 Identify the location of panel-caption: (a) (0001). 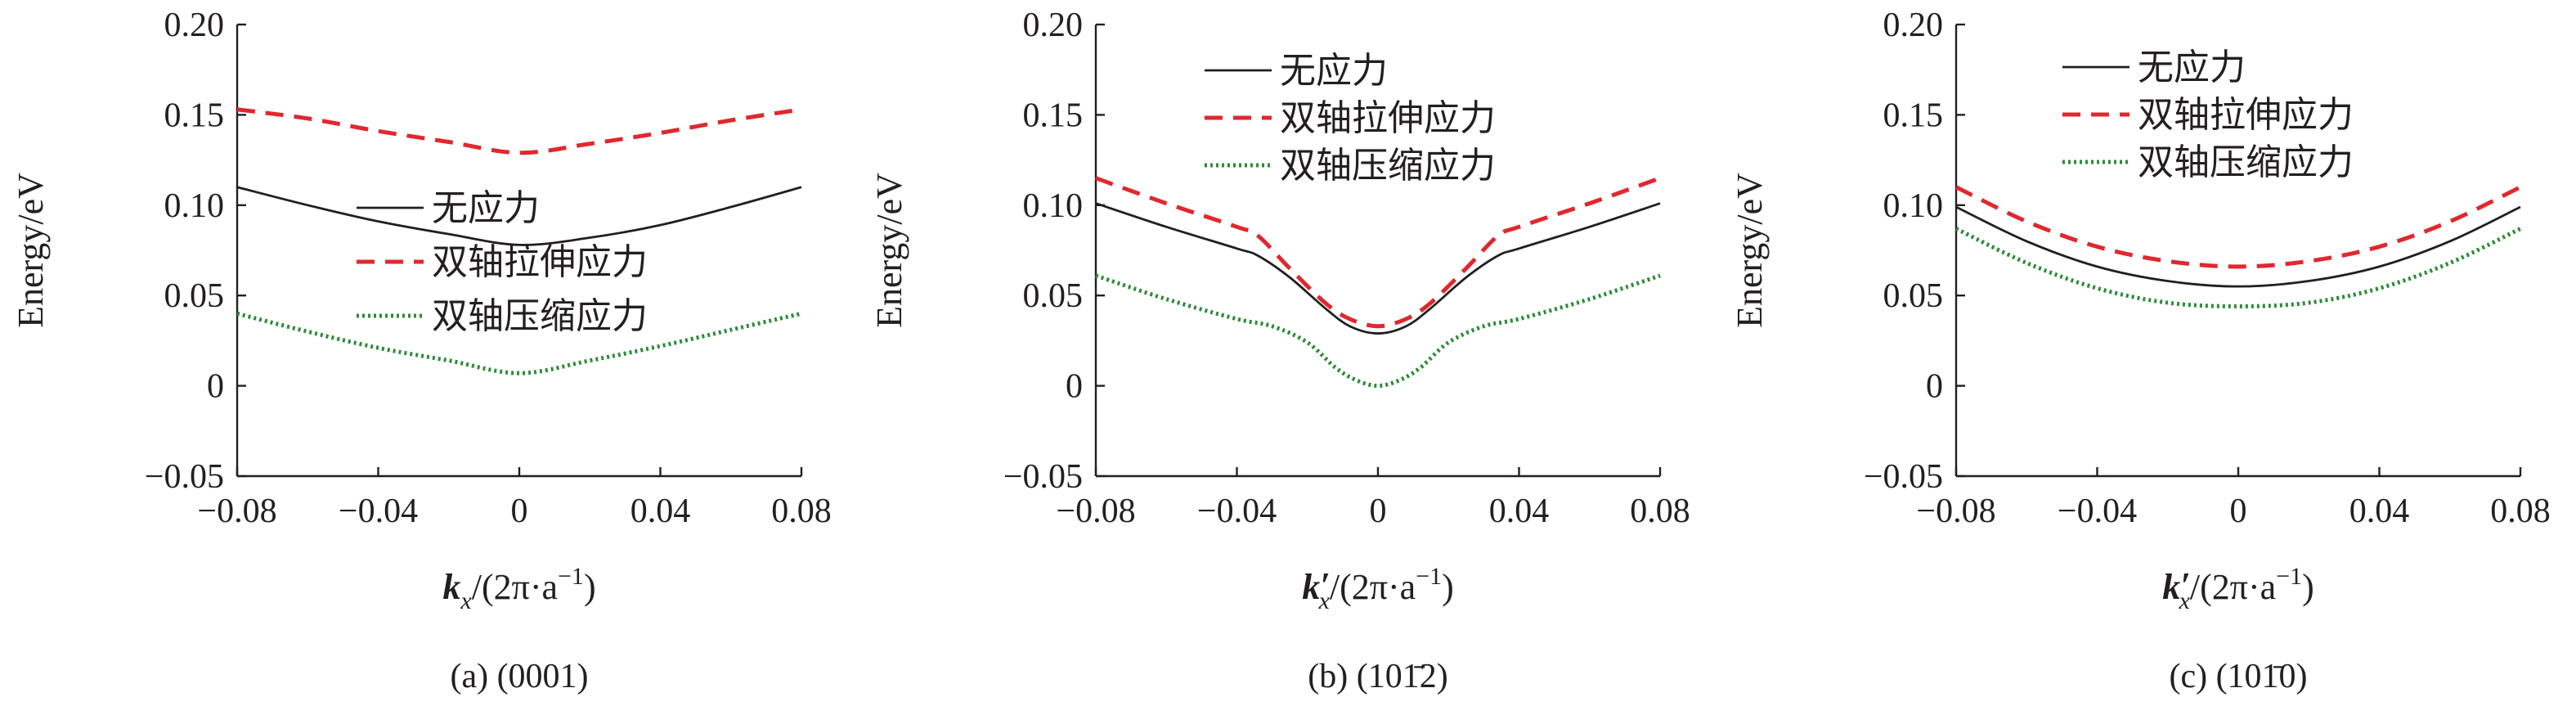
(519, 676).